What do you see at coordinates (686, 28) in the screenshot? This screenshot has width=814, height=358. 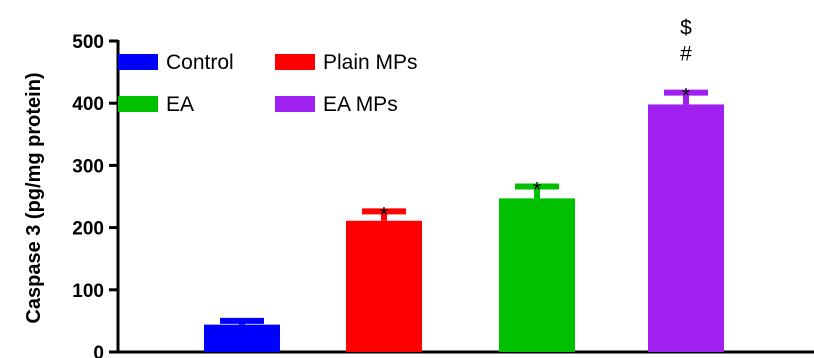 I see `significance-marker: $` at bounding box center [686, 28].